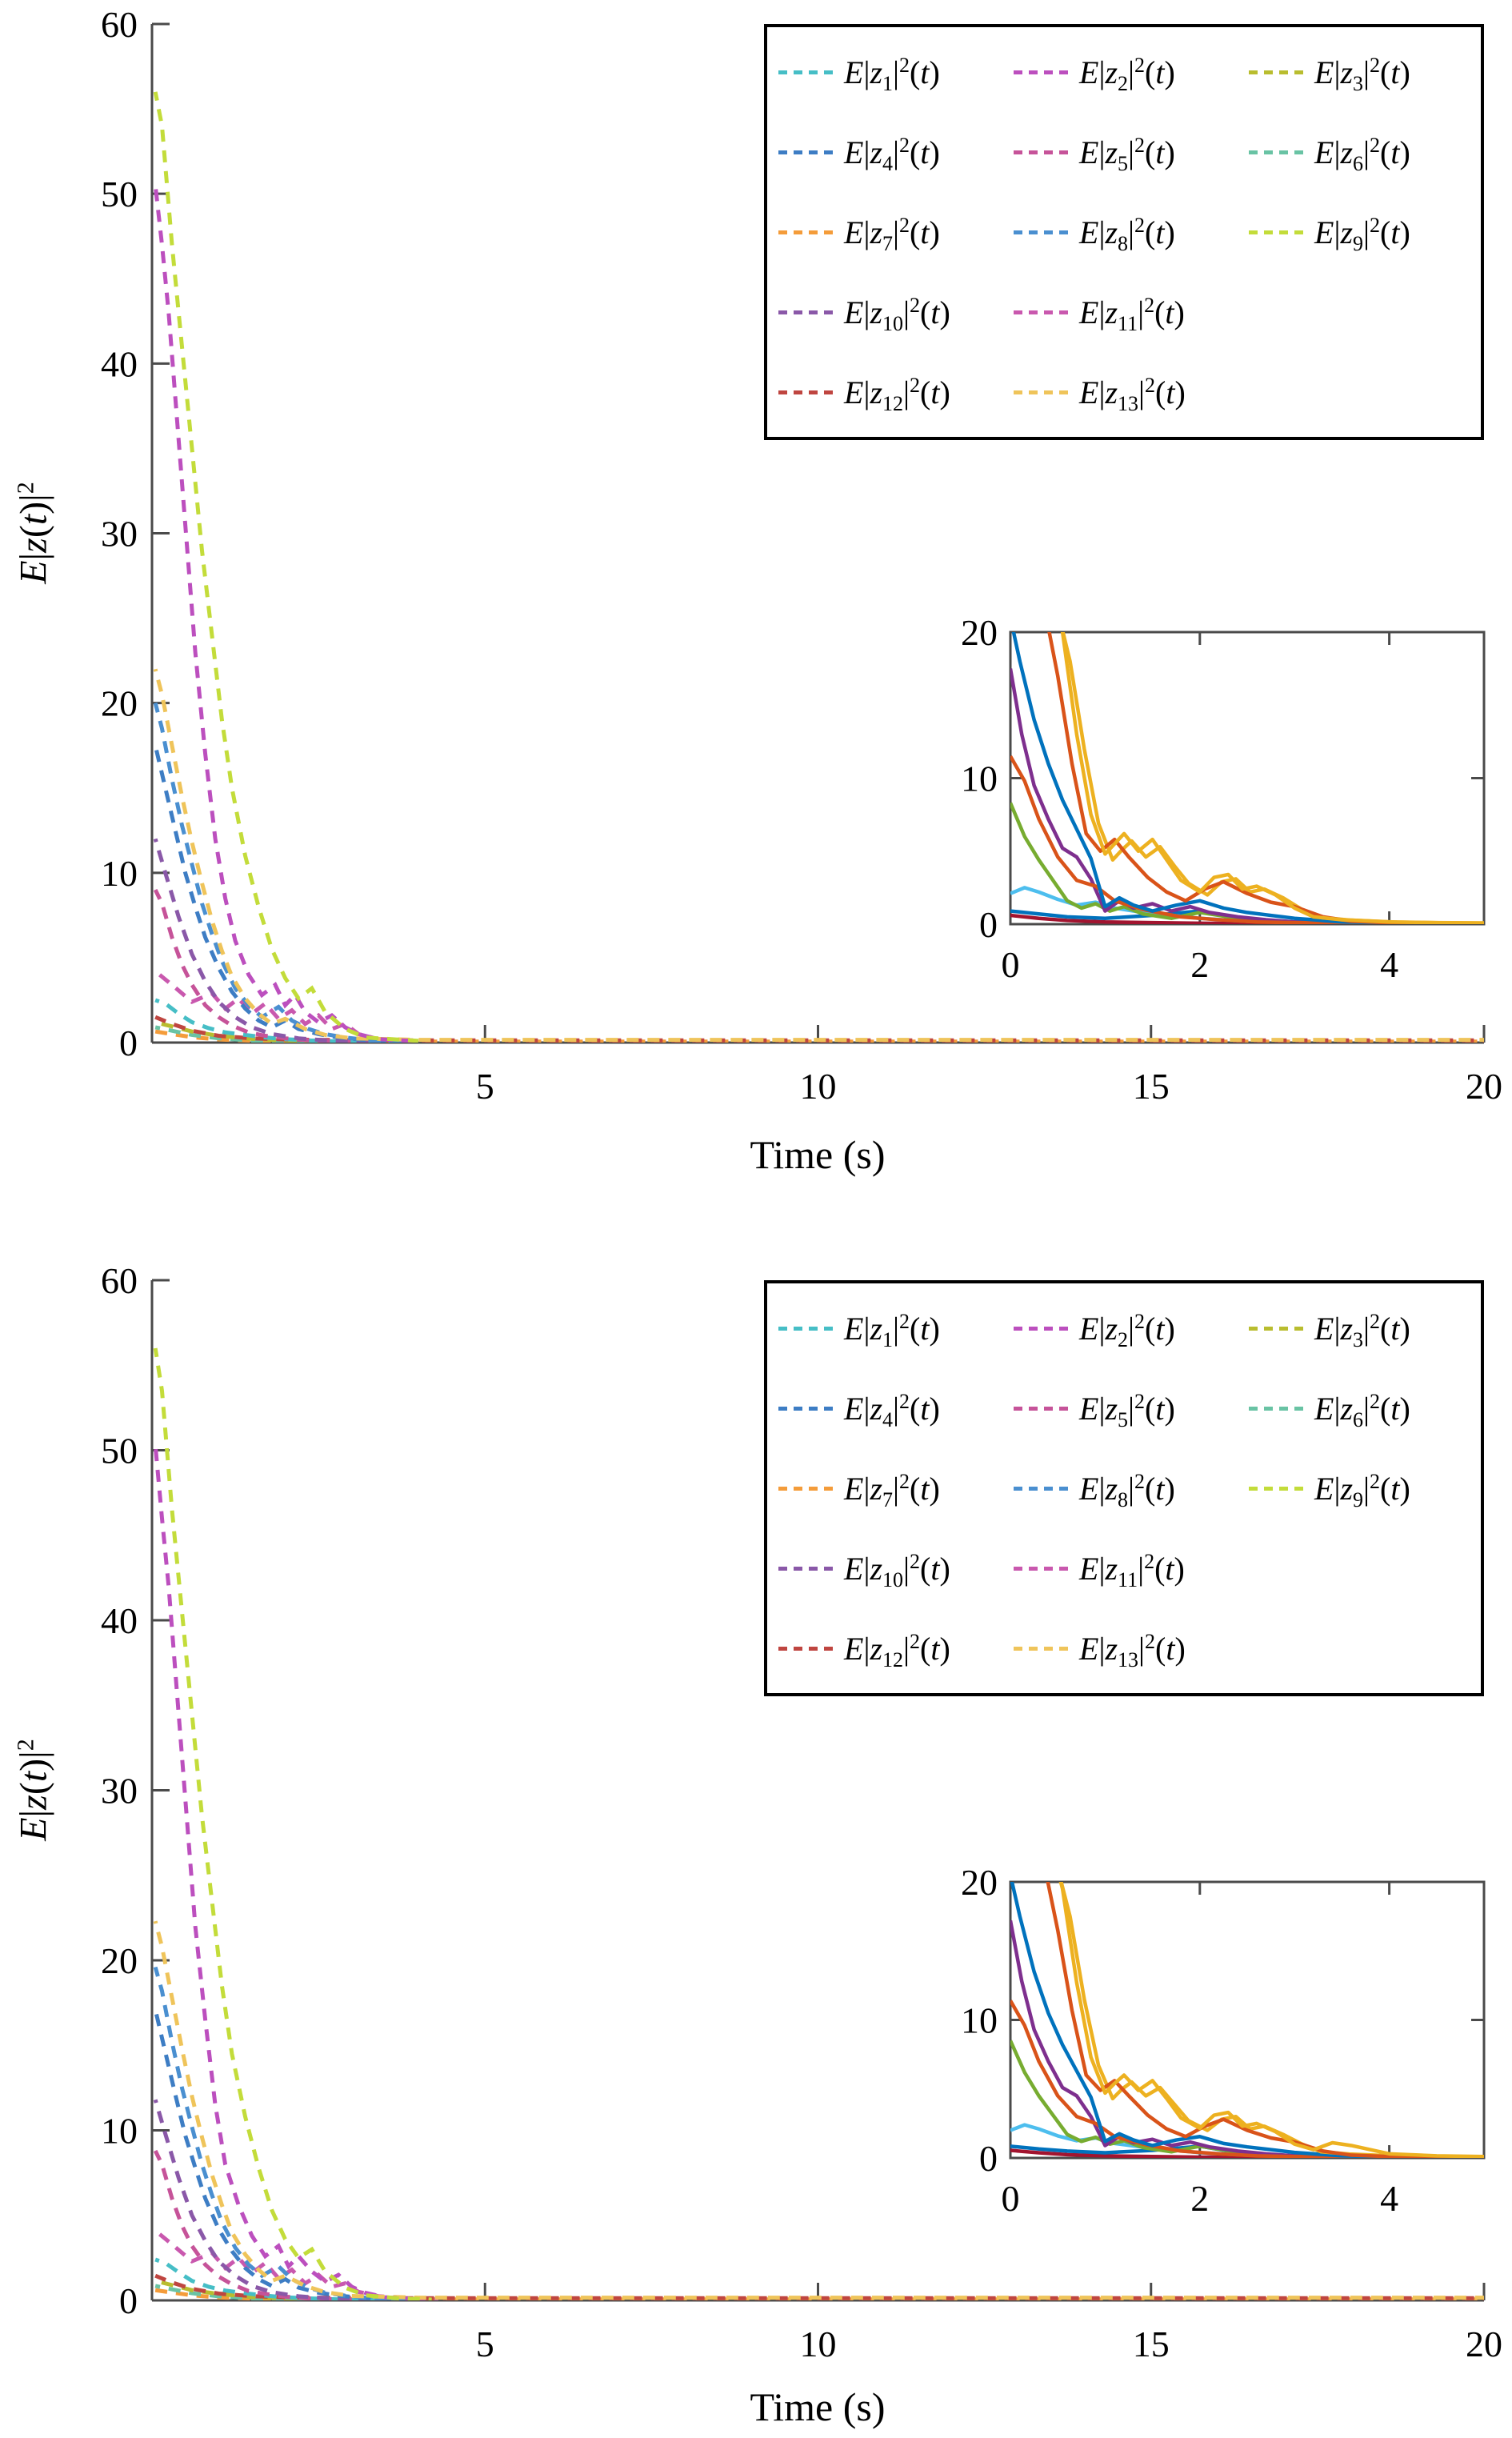 This screenshot has height=2438, width=1512. I want to click on legend-entry-label: E|z12|2(t), so click(897, 394).